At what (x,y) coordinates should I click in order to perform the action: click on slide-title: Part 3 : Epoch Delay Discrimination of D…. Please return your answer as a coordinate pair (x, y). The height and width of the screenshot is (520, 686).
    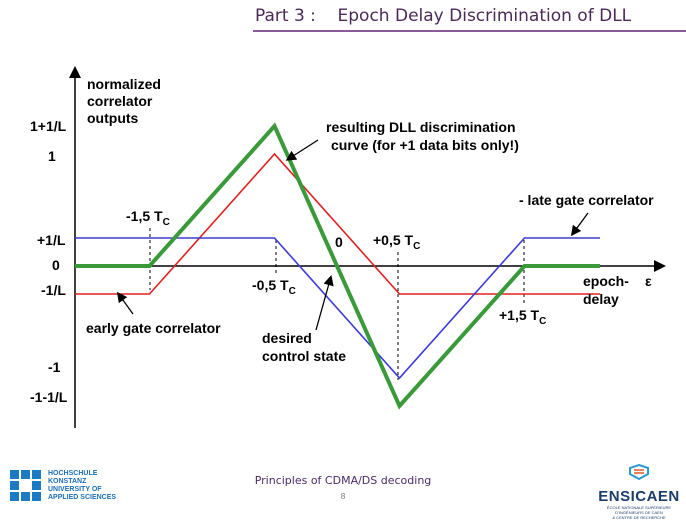
    Looking at the image, I should click on (443, 16).